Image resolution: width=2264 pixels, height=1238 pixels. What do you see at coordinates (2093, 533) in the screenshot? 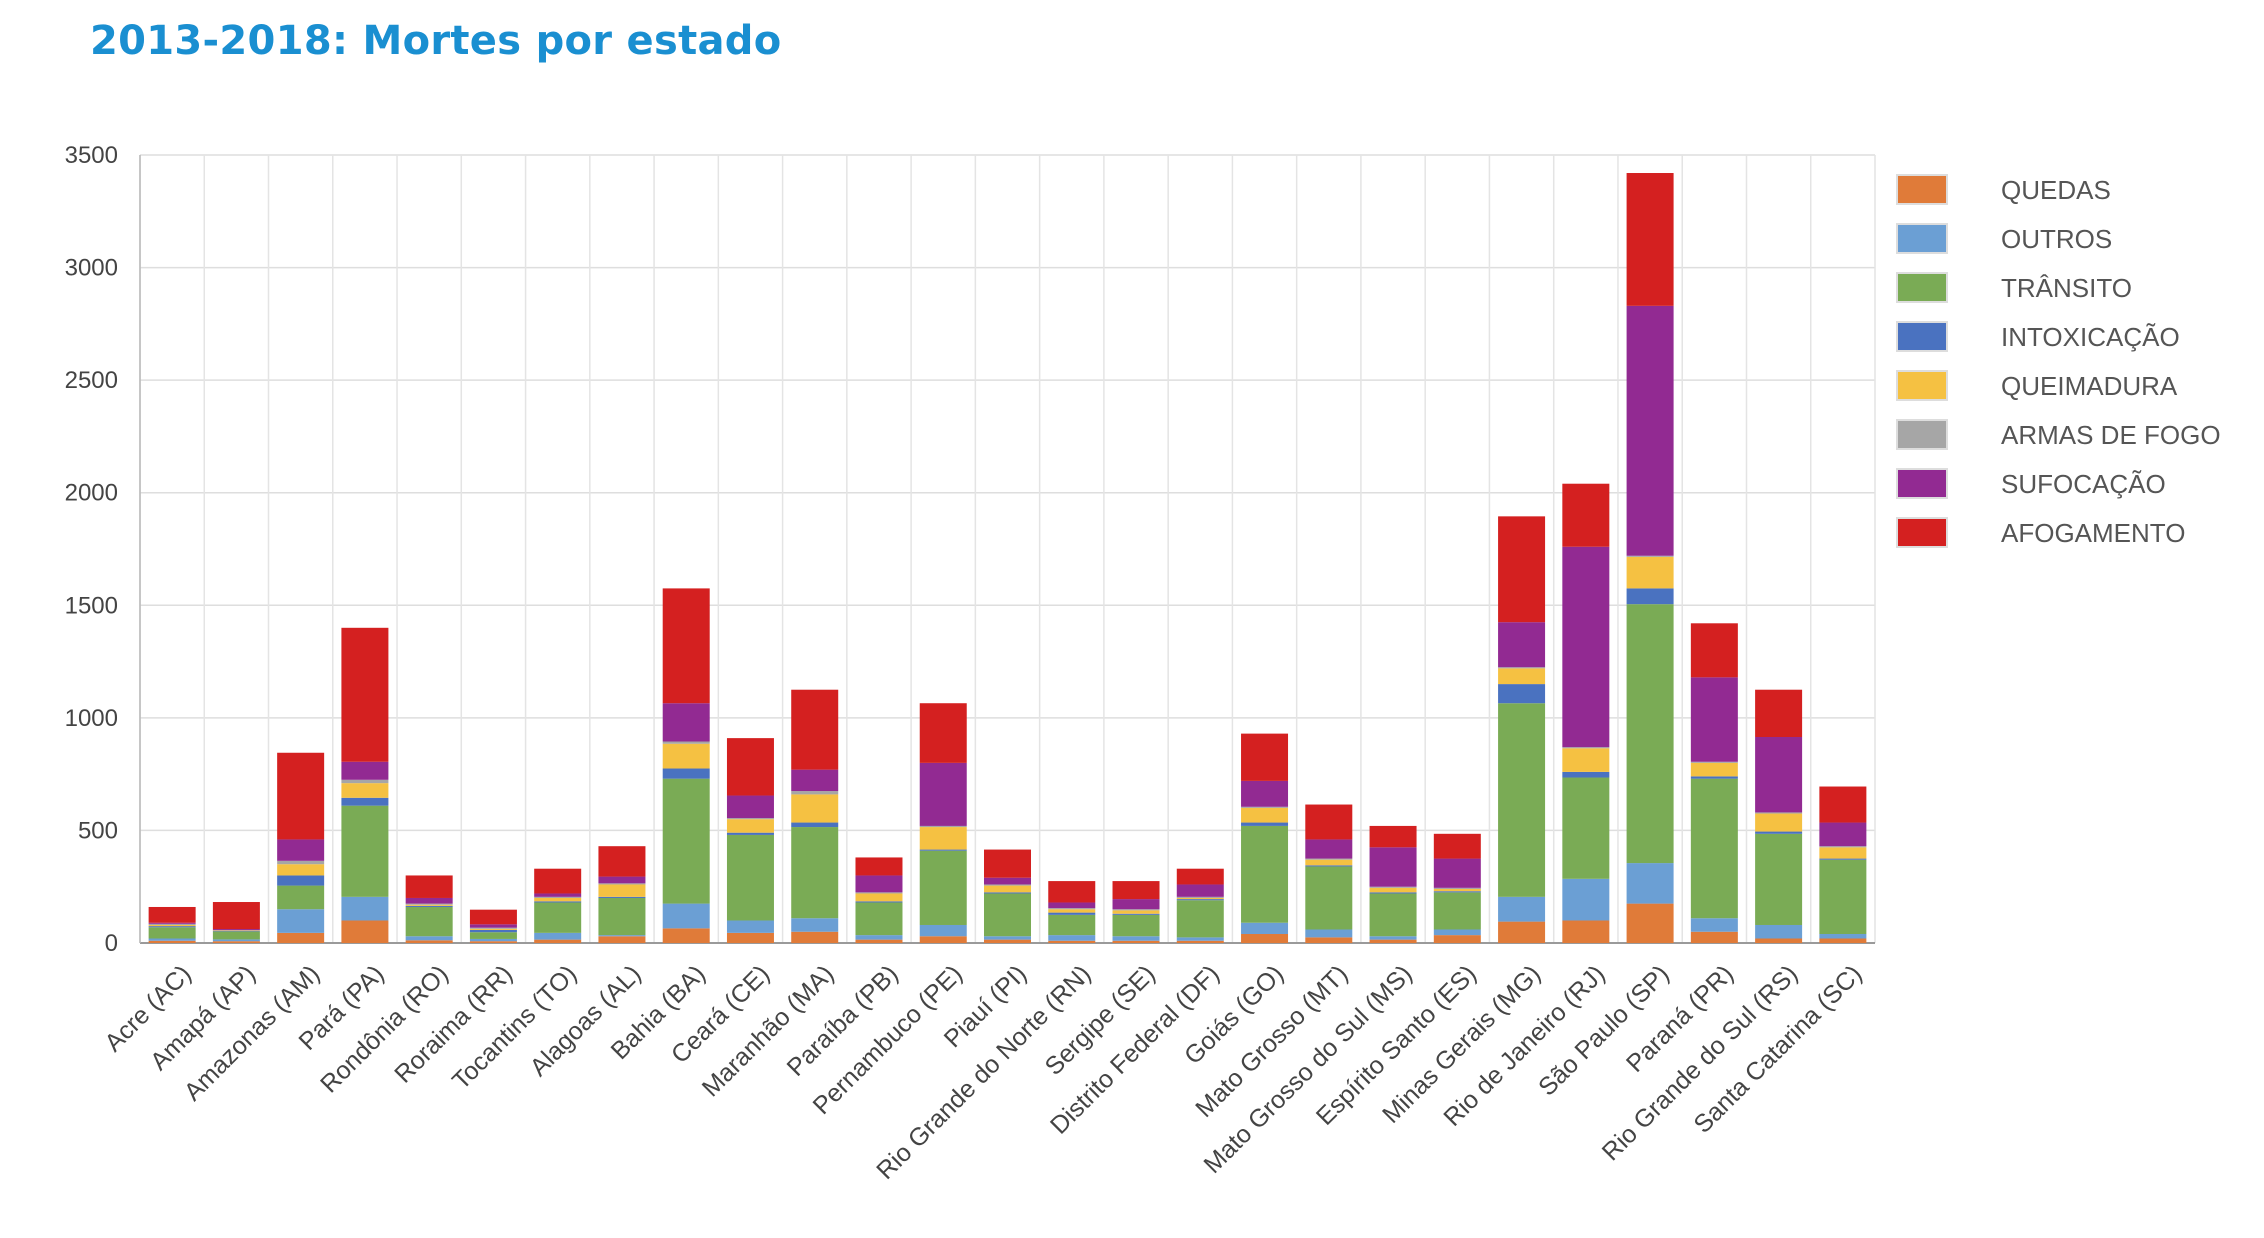
I see `legend-label: AFOGAMENTO` at bounding box center [2093, 533].